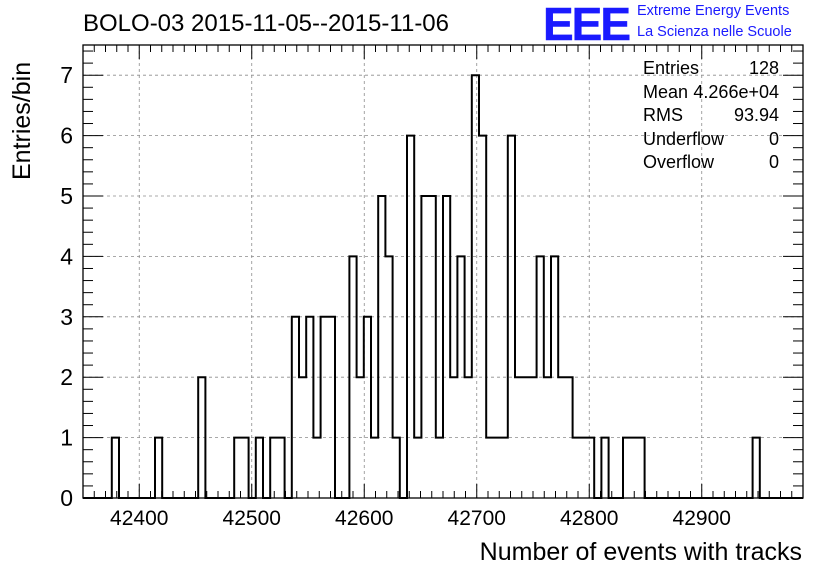 The height and width of the screenshot is (572, 836). I want to click on eee-logo: EEE, so click(589, 25).